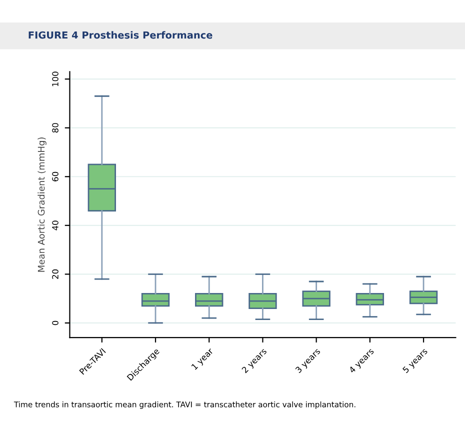 The image size is (465, 422). I want to click on y-tick-label: 40, so click(55, 225).